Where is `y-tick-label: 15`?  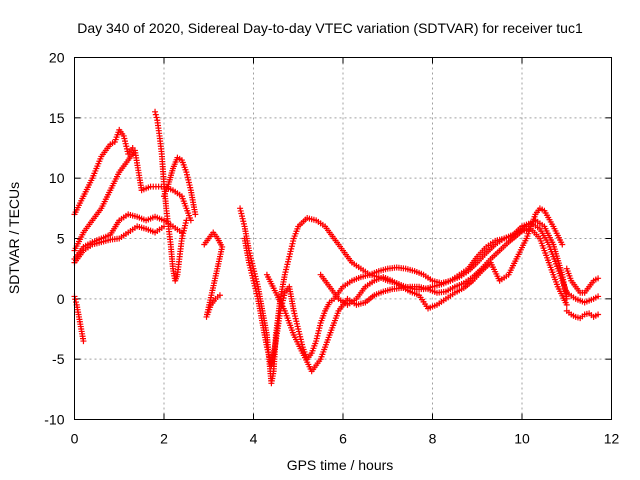 y-tick-label: 15 is located at coordinates (57, 118).